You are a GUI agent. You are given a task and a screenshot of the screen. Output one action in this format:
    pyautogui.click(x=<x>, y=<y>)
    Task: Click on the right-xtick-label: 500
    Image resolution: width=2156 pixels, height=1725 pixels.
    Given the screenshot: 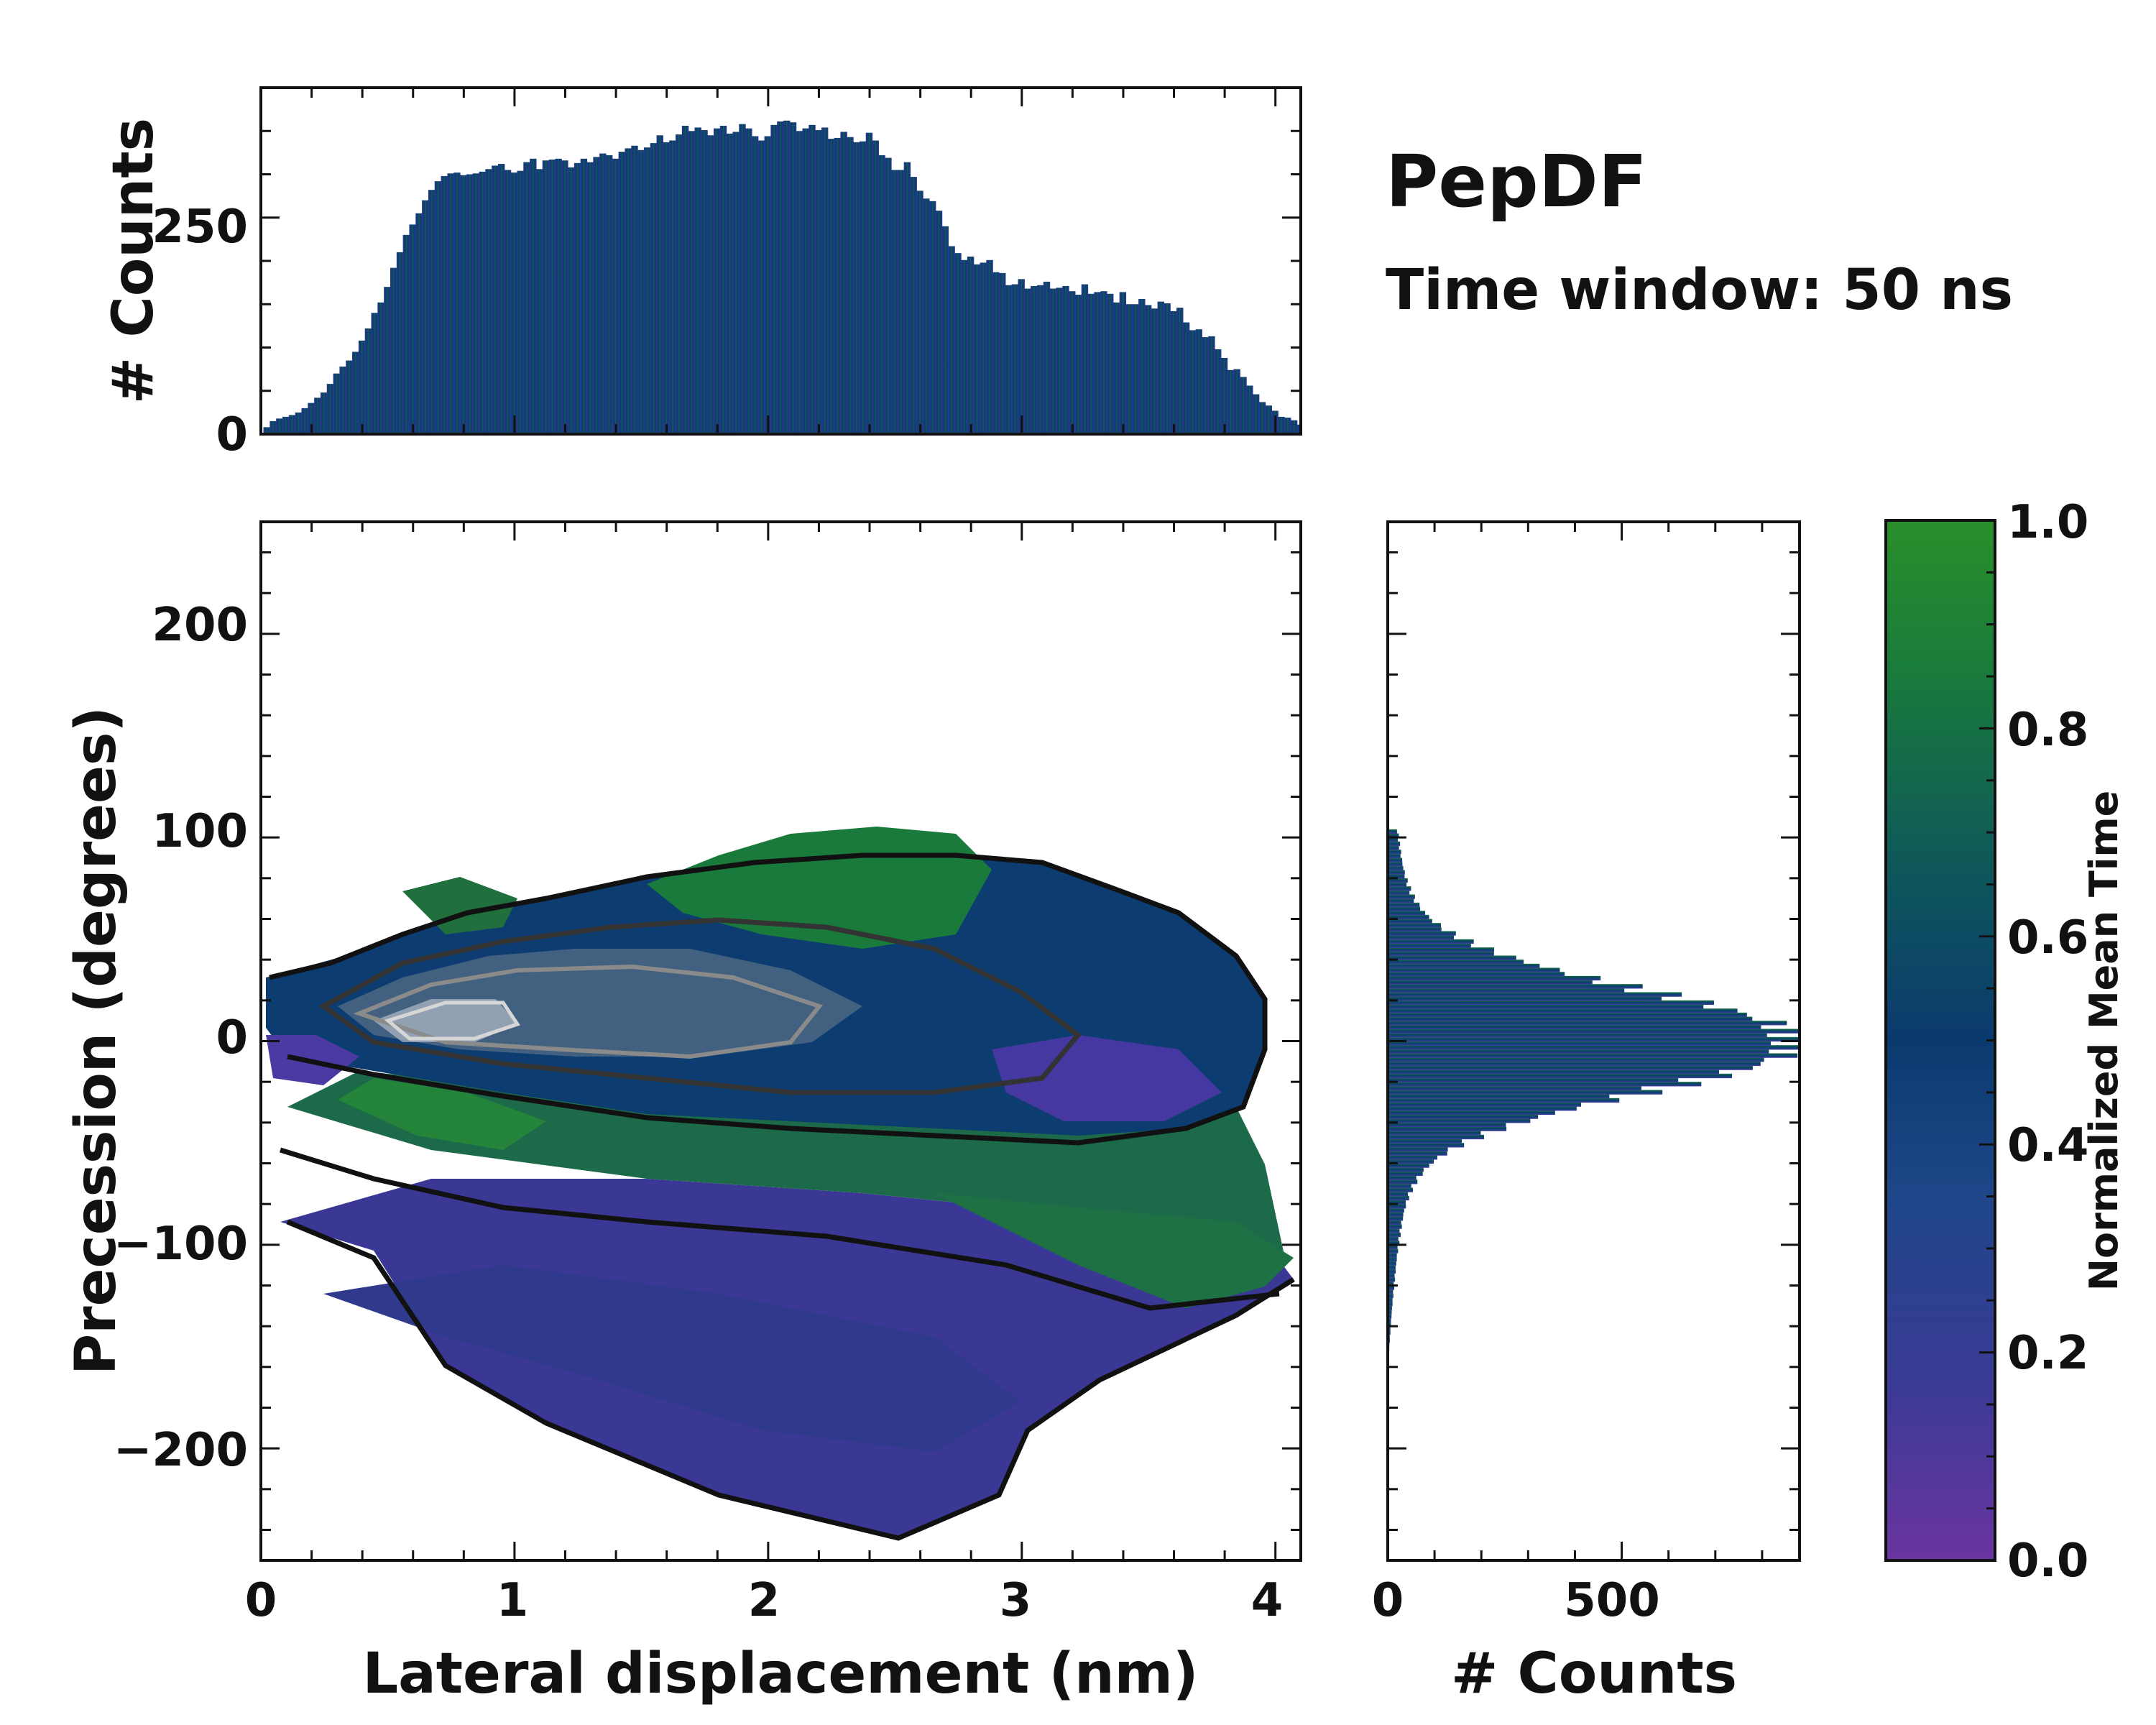 What is the action you would take?
    pyautogui.click(x=1612, y=1600)
    